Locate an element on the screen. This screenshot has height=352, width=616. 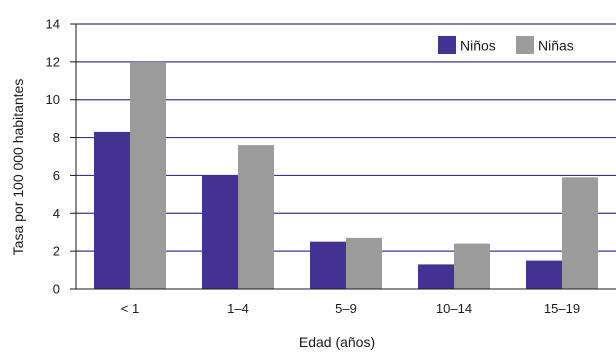
y-tick-label: 2 is located at coordinates (56, 251).